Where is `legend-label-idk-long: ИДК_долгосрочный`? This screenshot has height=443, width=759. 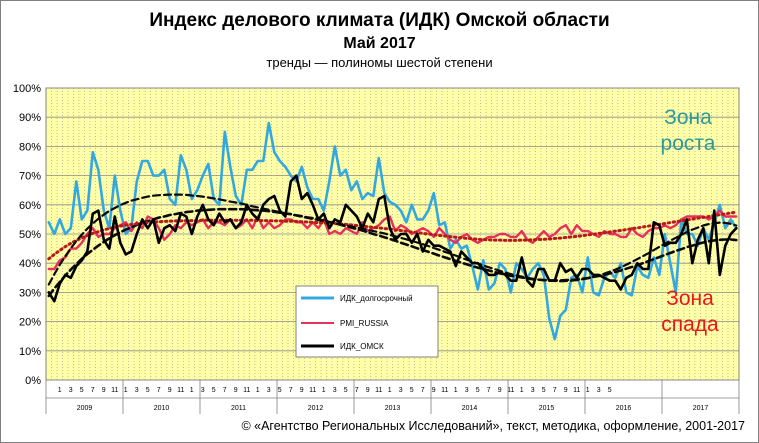 legend-label-idk-long: ИДК_долгосрочный is located at coordinates (376, 298).